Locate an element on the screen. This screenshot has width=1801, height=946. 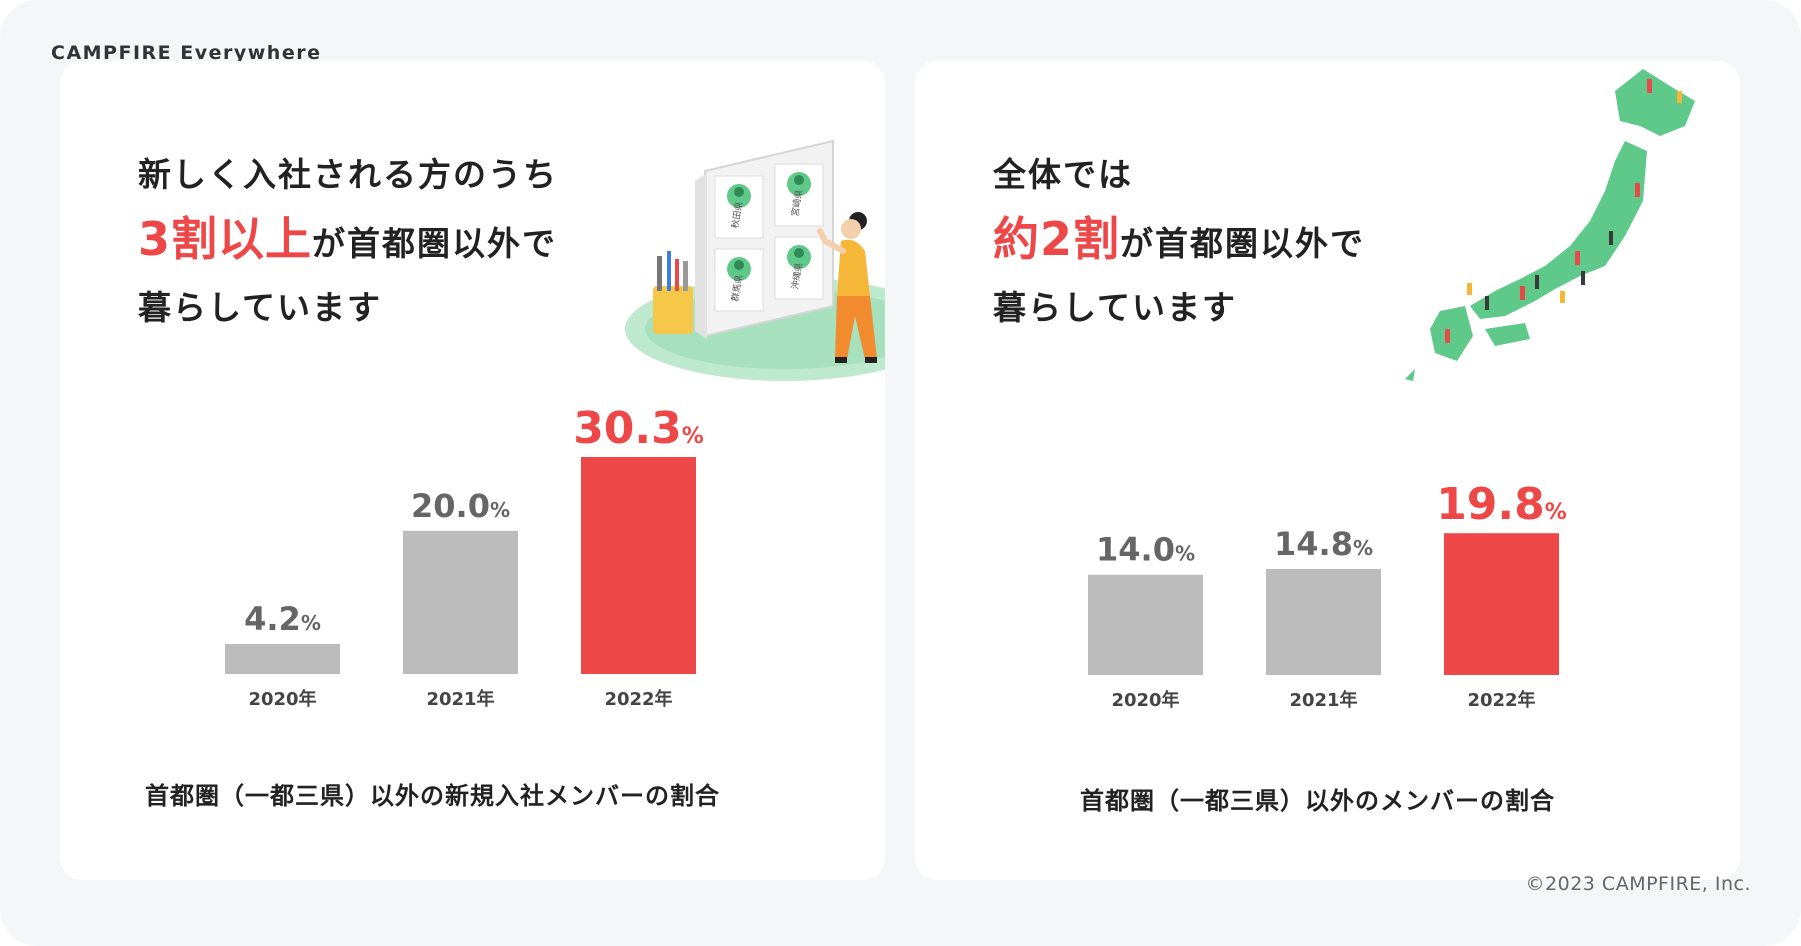
headline-line-2: 3割以上が首都圏以外で is located at coordinates (348, 241).